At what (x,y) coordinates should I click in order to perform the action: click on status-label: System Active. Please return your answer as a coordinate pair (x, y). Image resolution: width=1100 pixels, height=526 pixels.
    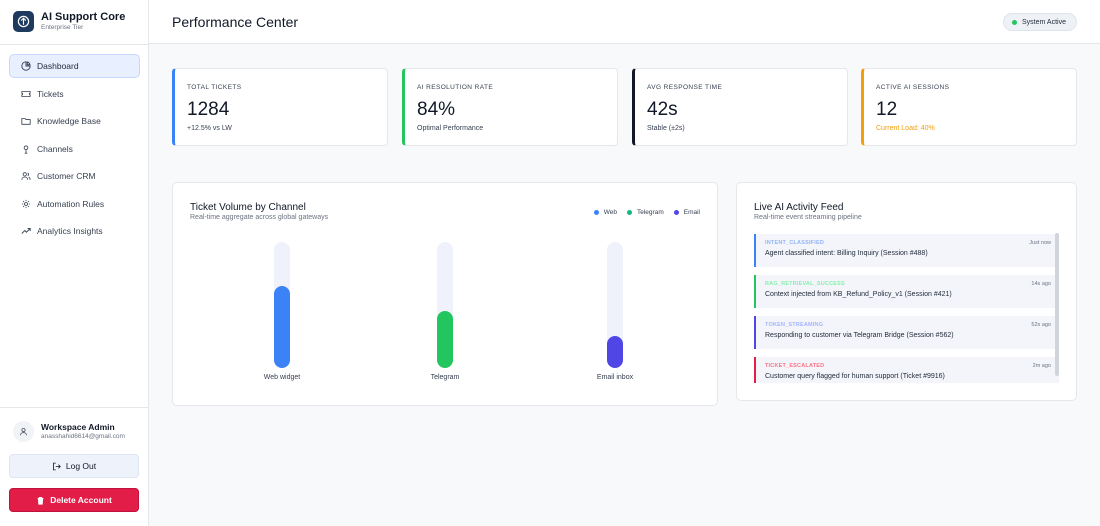
    Looking at the image, I should click on (1044, 22).